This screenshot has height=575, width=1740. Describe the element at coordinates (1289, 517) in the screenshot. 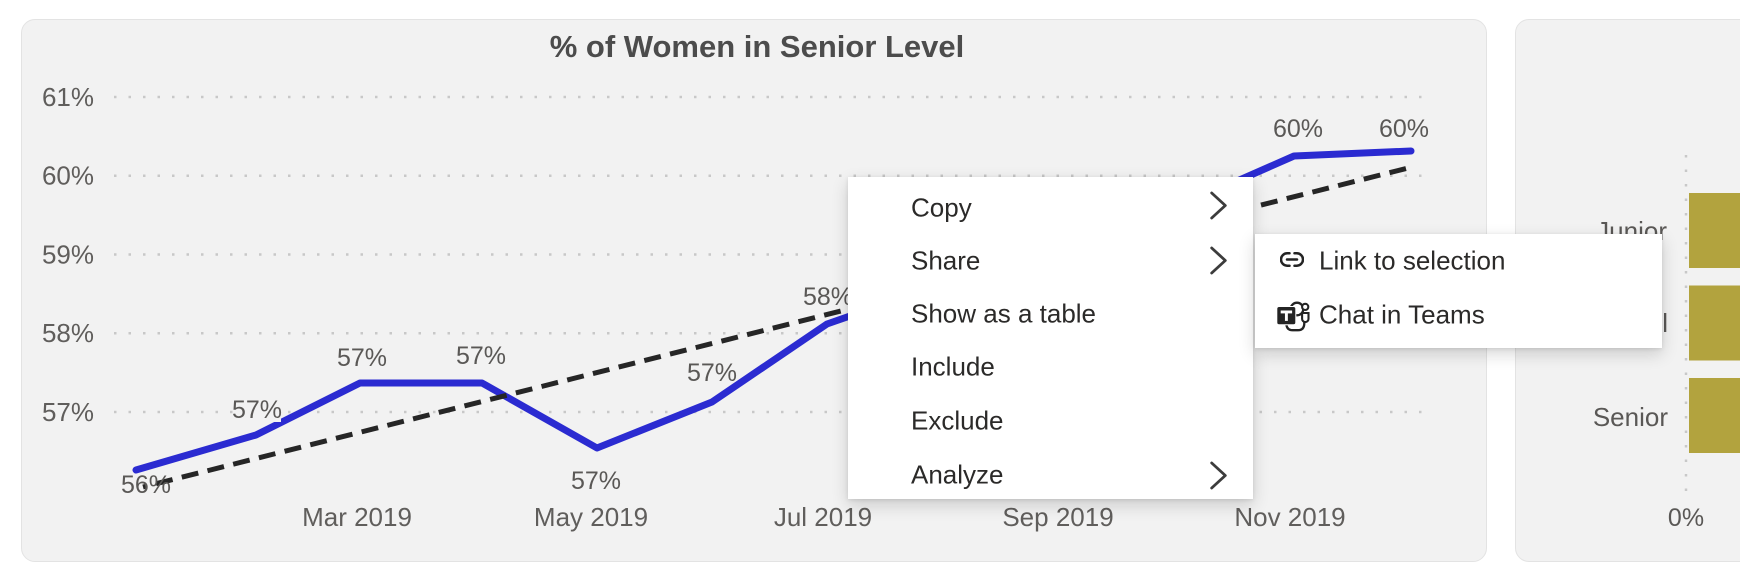

I see `svg-text: Nov 2019` at that location.